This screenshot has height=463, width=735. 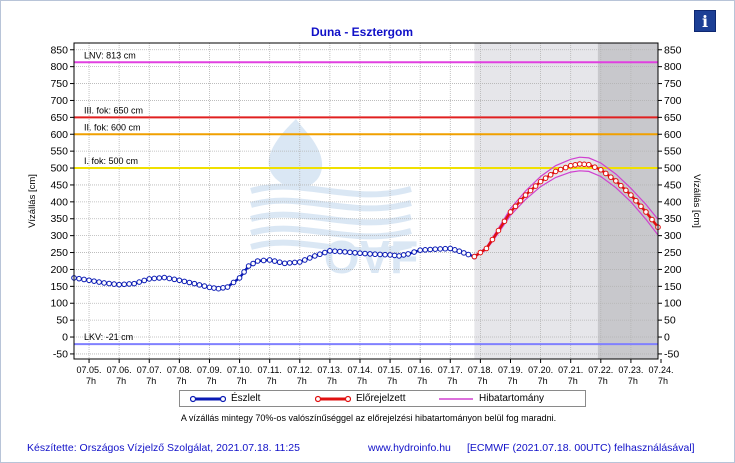 I want to click on info-icon: i, so click(x=705, y=21).